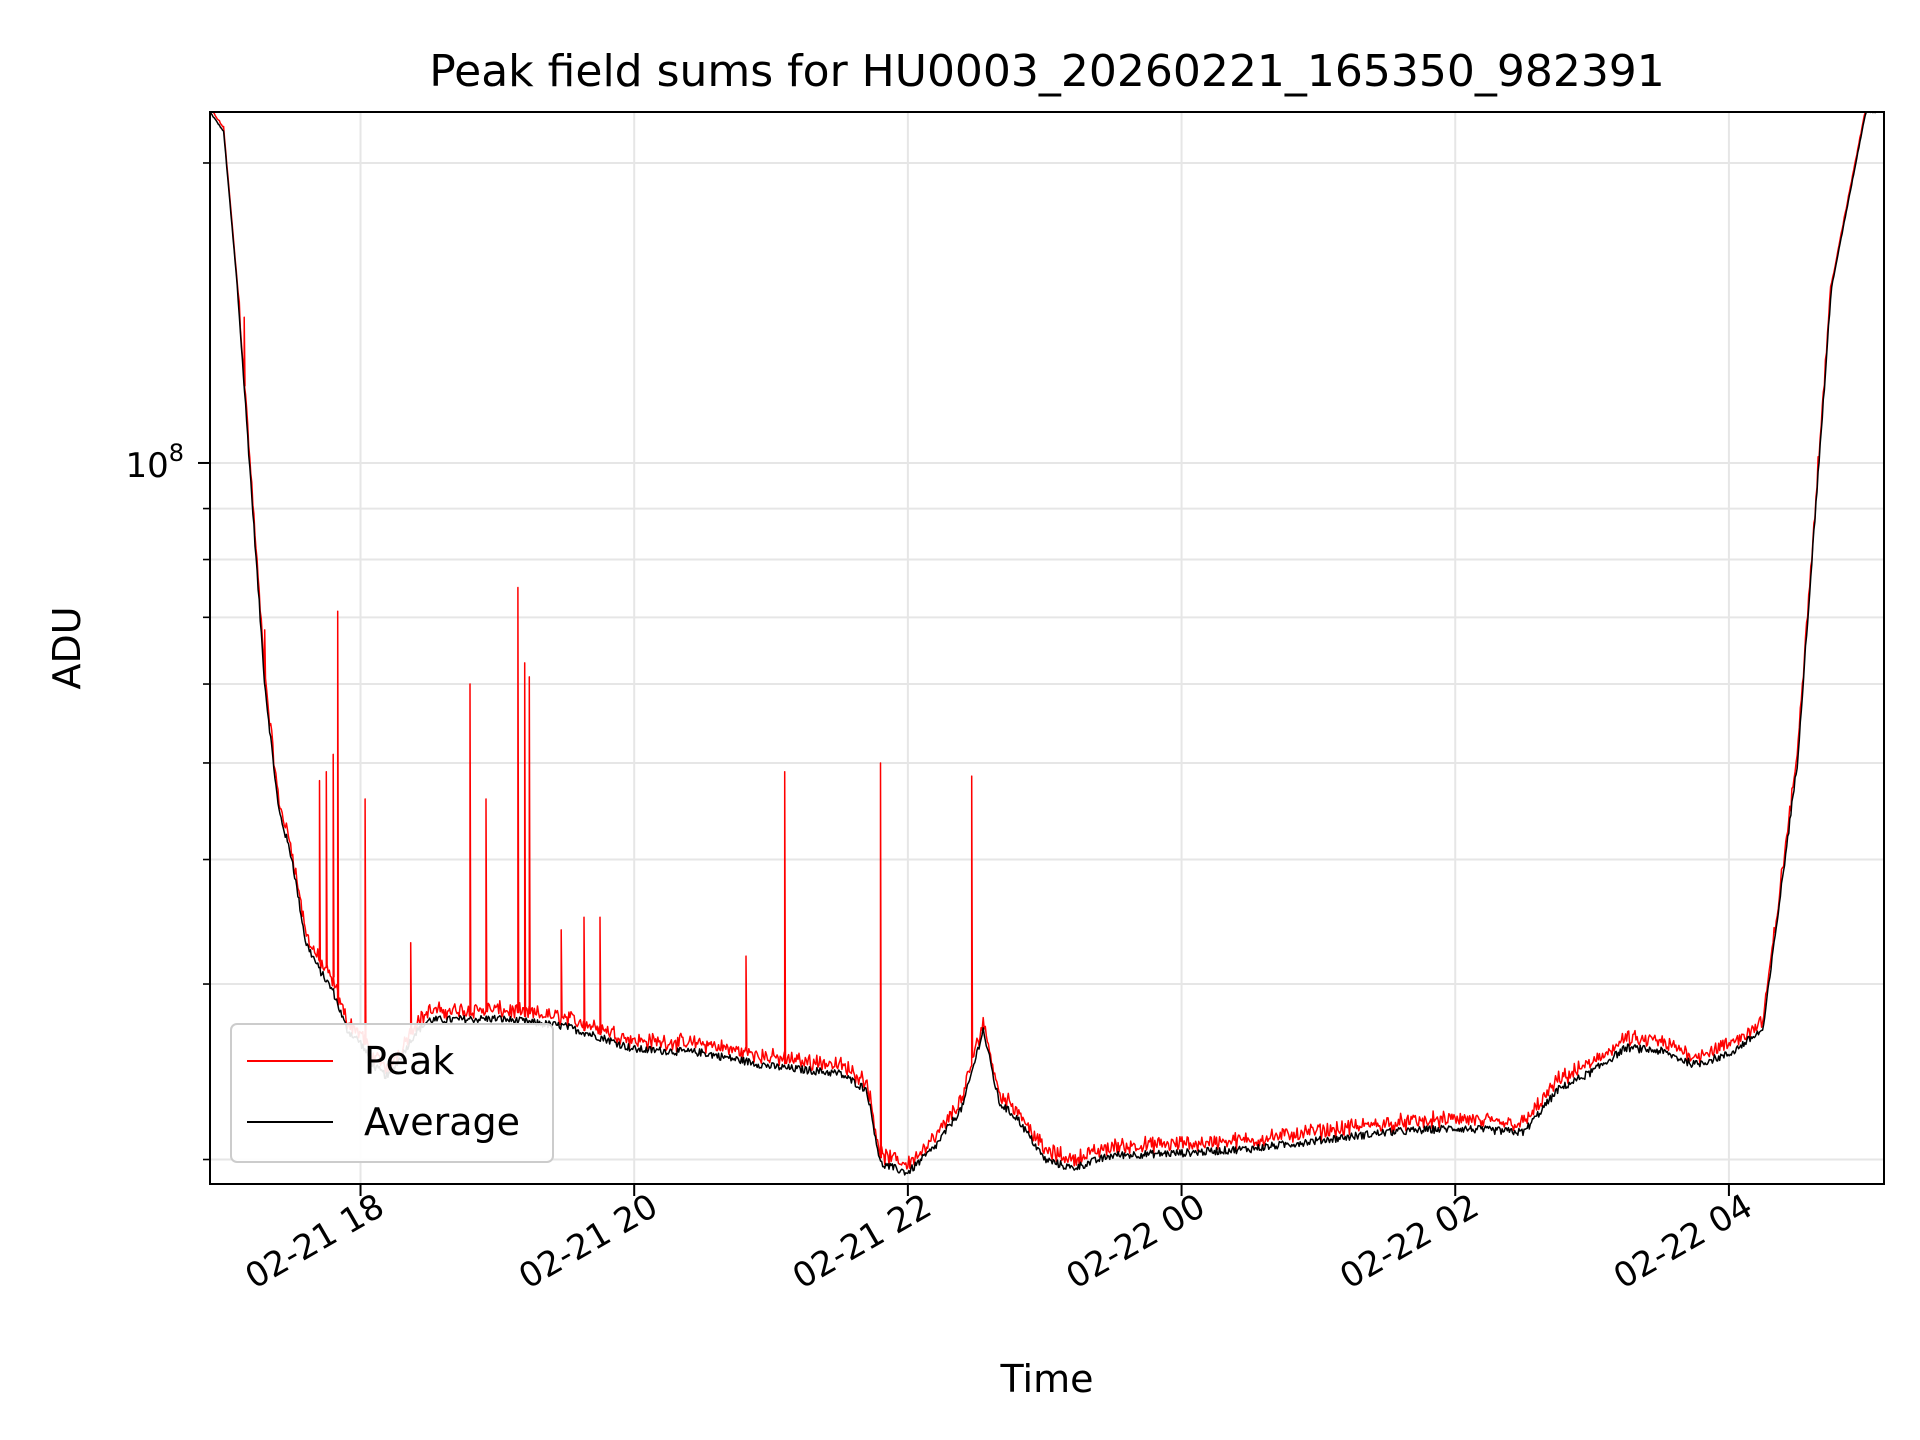  I want to click on legend-label-peak: Peak, so click(409, 1061).